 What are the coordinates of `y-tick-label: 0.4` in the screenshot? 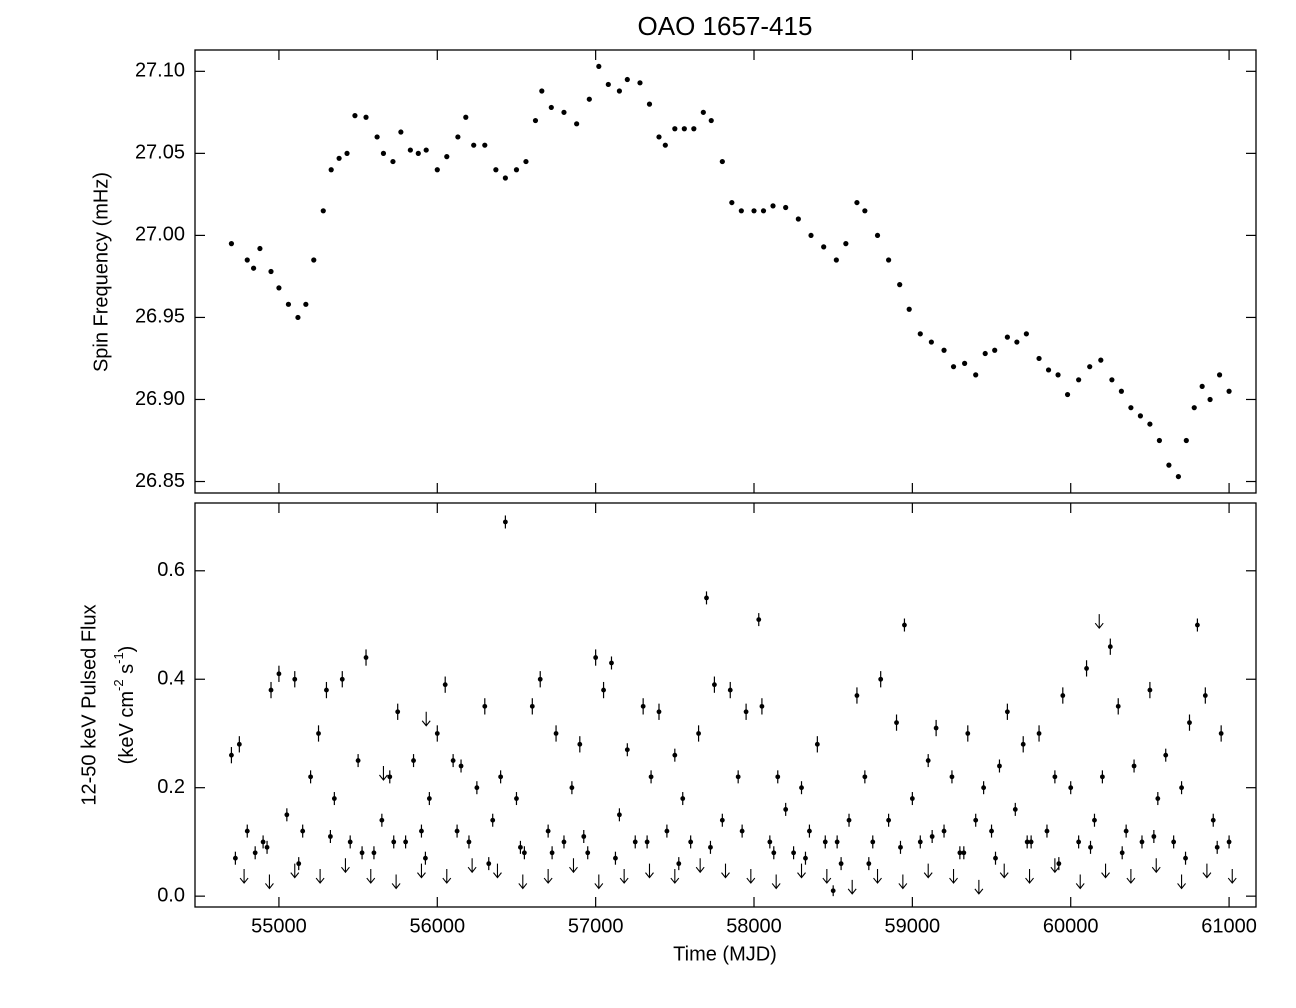 It's located at (171, 679).